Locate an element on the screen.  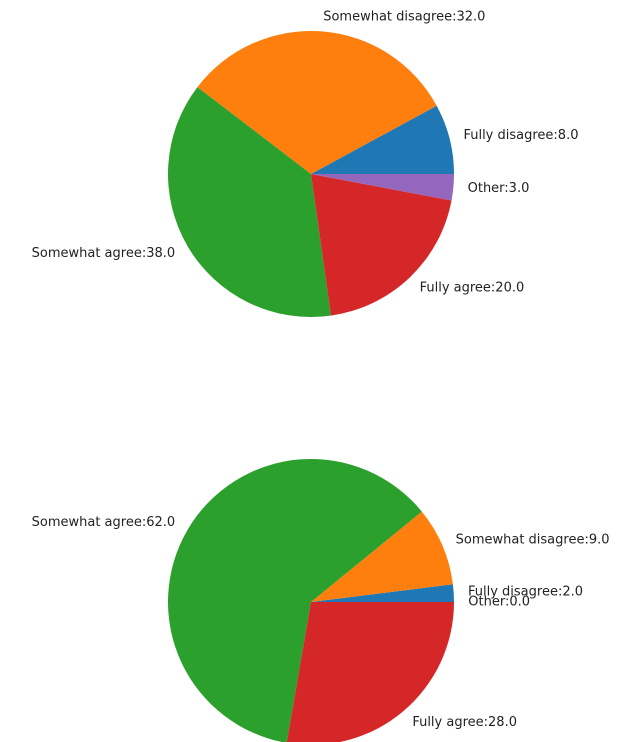
wedge-label: Somewhat disagree:32.0 is located at coordinates (404, 17).